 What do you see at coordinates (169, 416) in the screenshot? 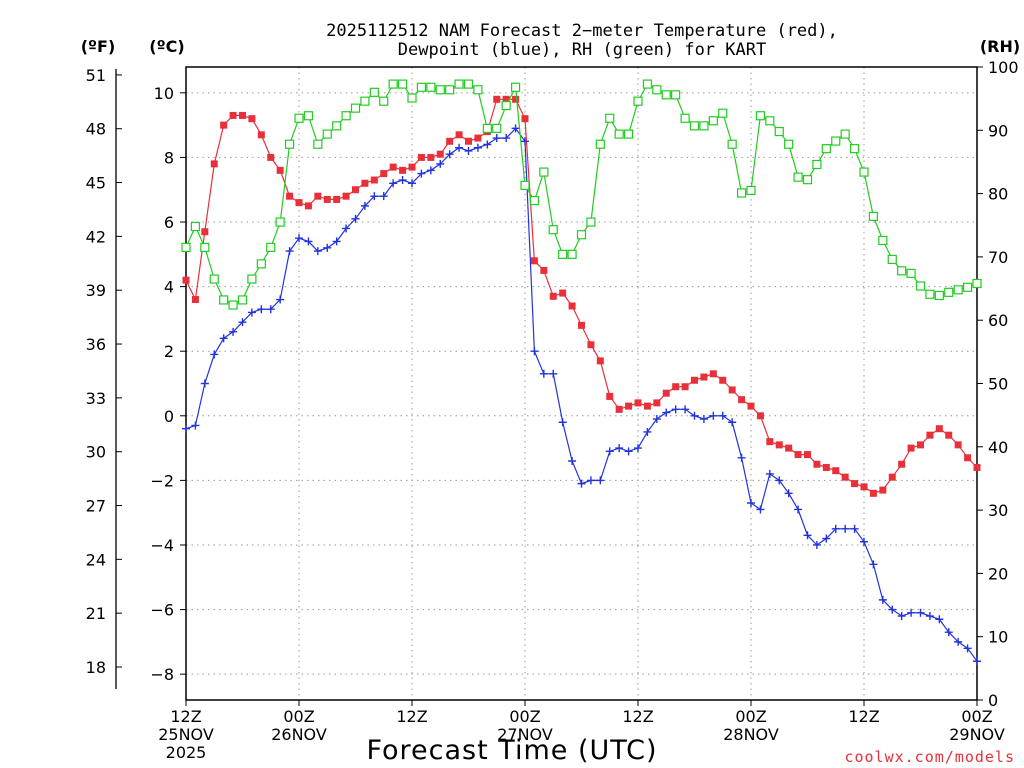
I see `celsius-tick-label: 0` at bounding box center [169, 416].